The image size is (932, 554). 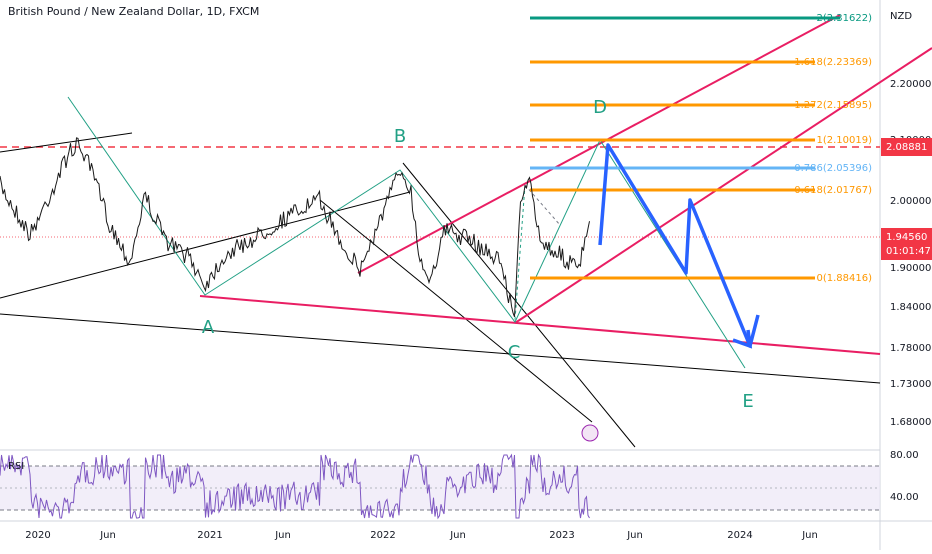 What do you see at coordinates (908, 251) in the screenshot?
I see `countdown: 01:01:47` at bounding box center [908, 251].